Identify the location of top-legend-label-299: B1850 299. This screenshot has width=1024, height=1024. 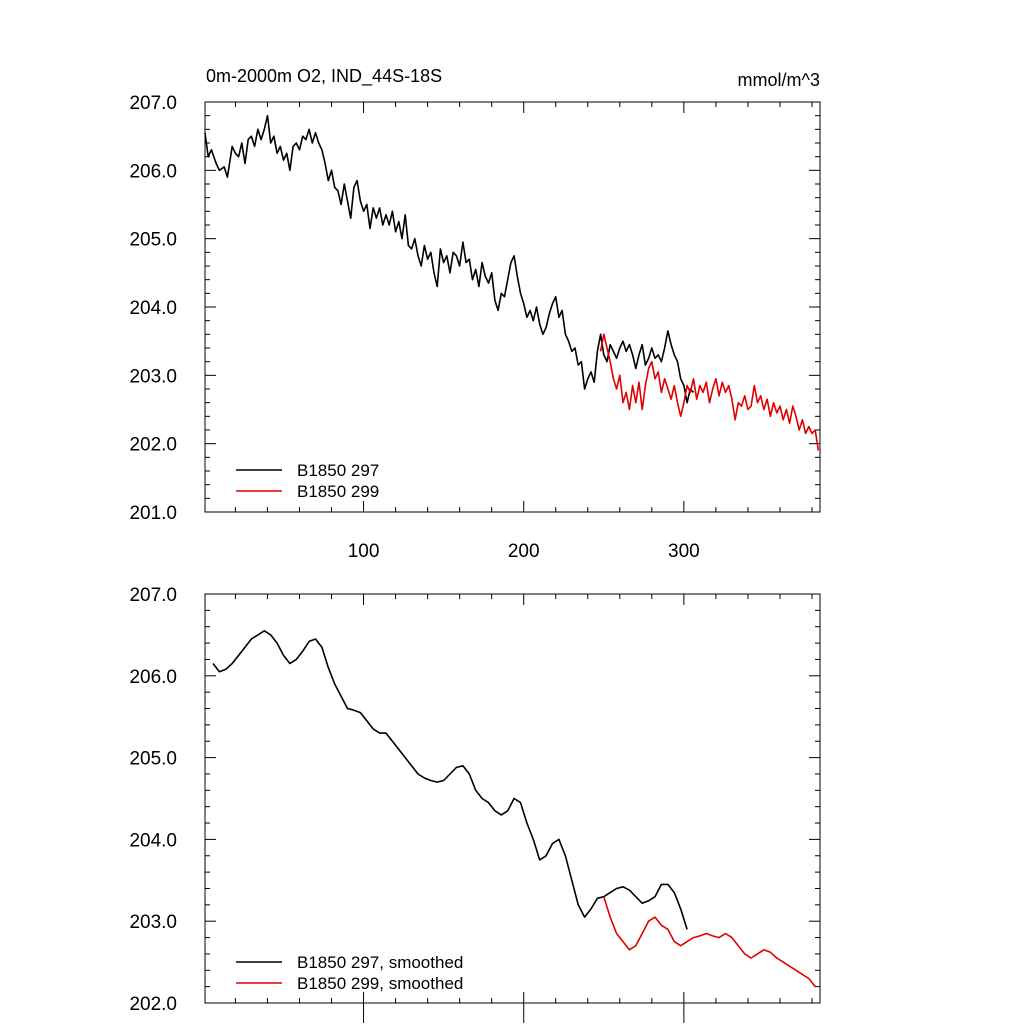
(338, 491).